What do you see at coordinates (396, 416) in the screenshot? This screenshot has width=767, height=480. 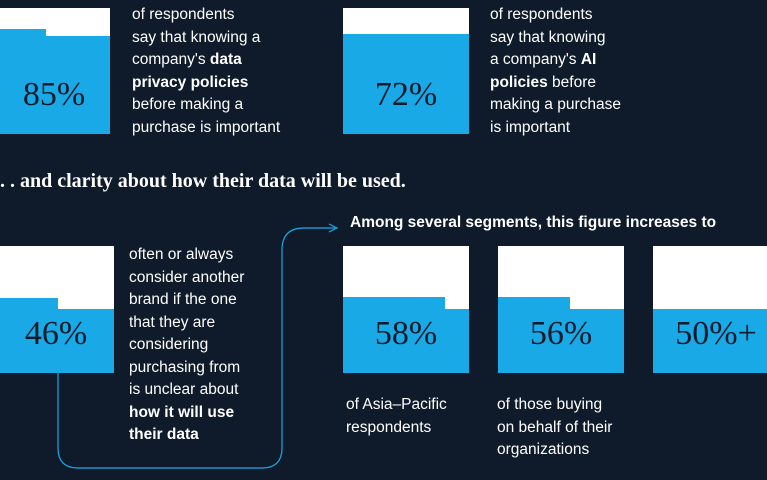 I see `stat-description-asia-pacific: of Asia–Pacific respondents` at bounding box center [396, 416].